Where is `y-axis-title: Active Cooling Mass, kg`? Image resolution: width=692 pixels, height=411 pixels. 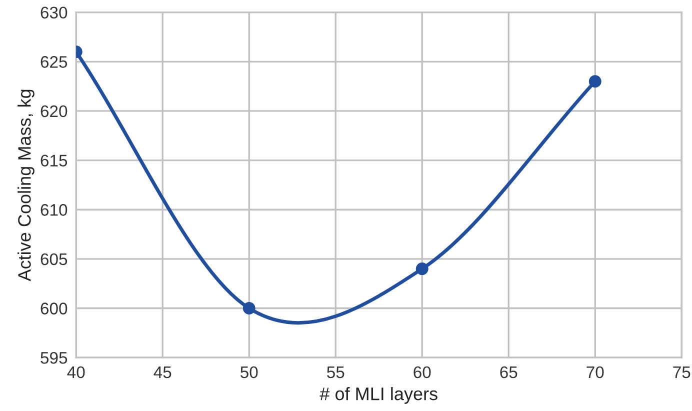
y-axis-title: Active Cooling Mass, kg is located at coordinates (26, 186).